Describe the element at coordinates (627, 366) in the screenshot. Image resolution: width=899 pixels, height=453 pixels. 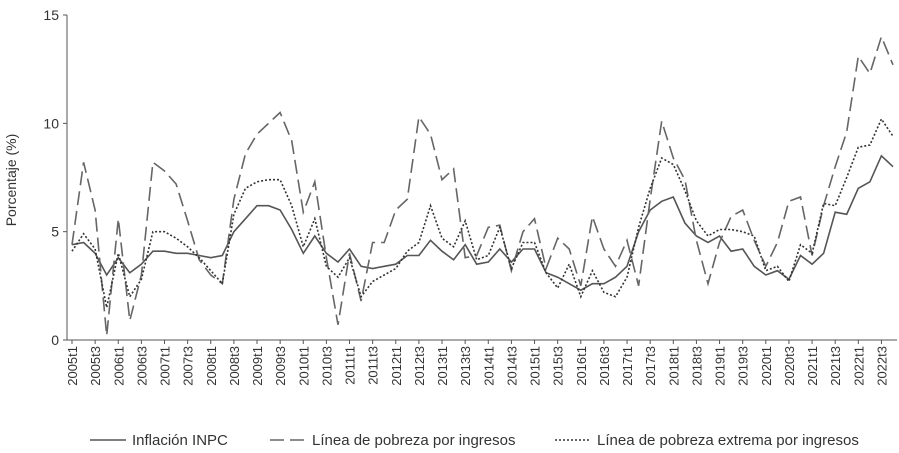
I see `x-tick-label: 2017t1` at that location.